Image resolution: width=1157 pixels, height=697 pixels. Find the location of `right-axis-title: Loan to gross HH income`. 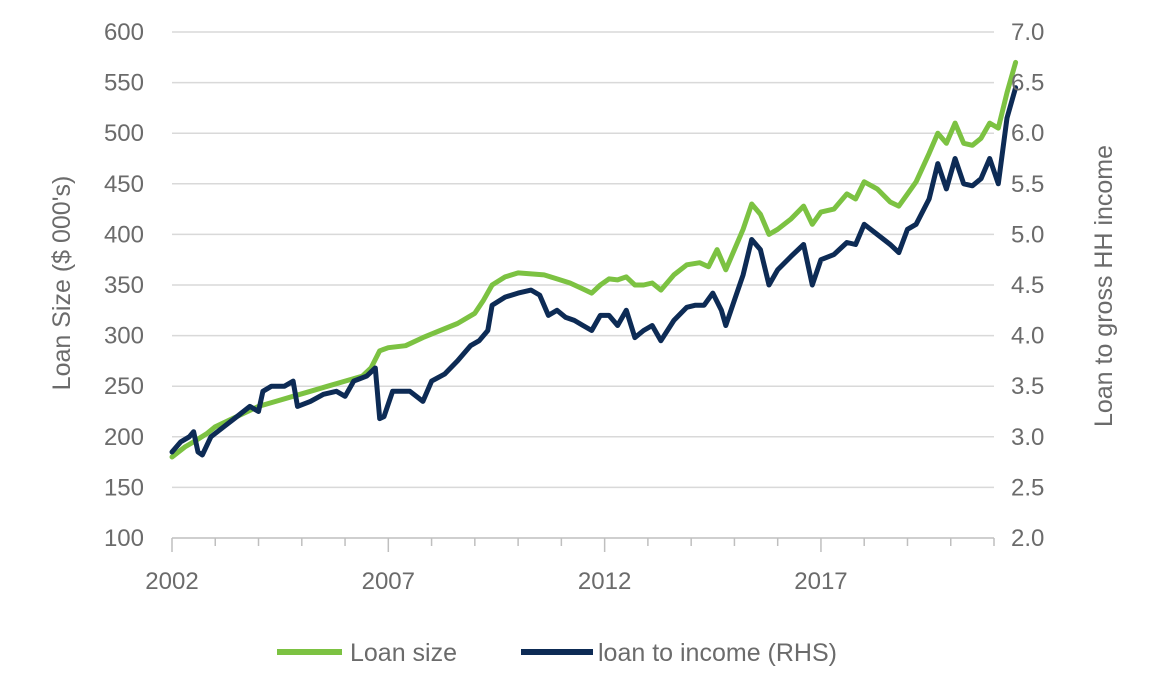

right-axis-title: Loan to gross HH income is located at coordinates (1104, 286).